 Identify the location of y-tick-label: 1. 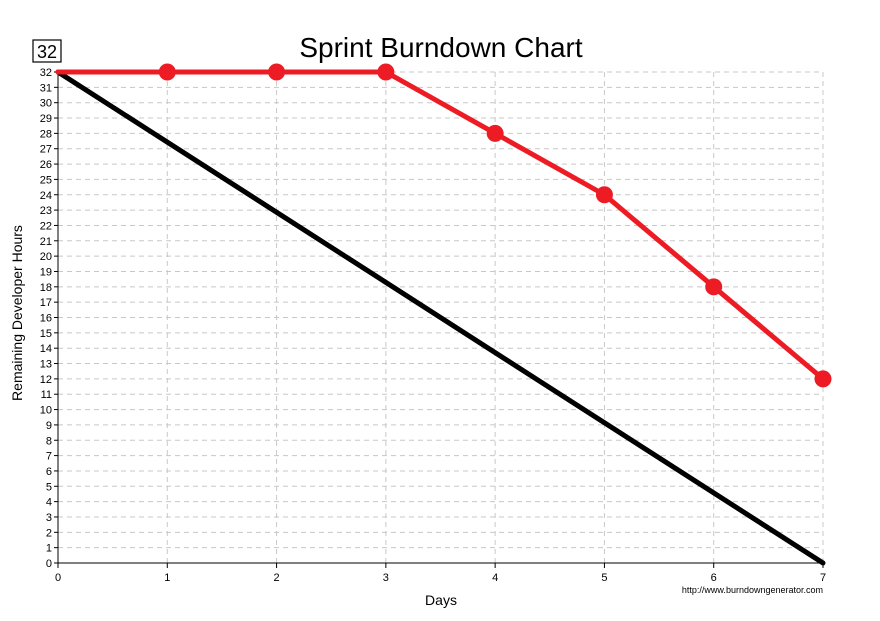
(49, 549).